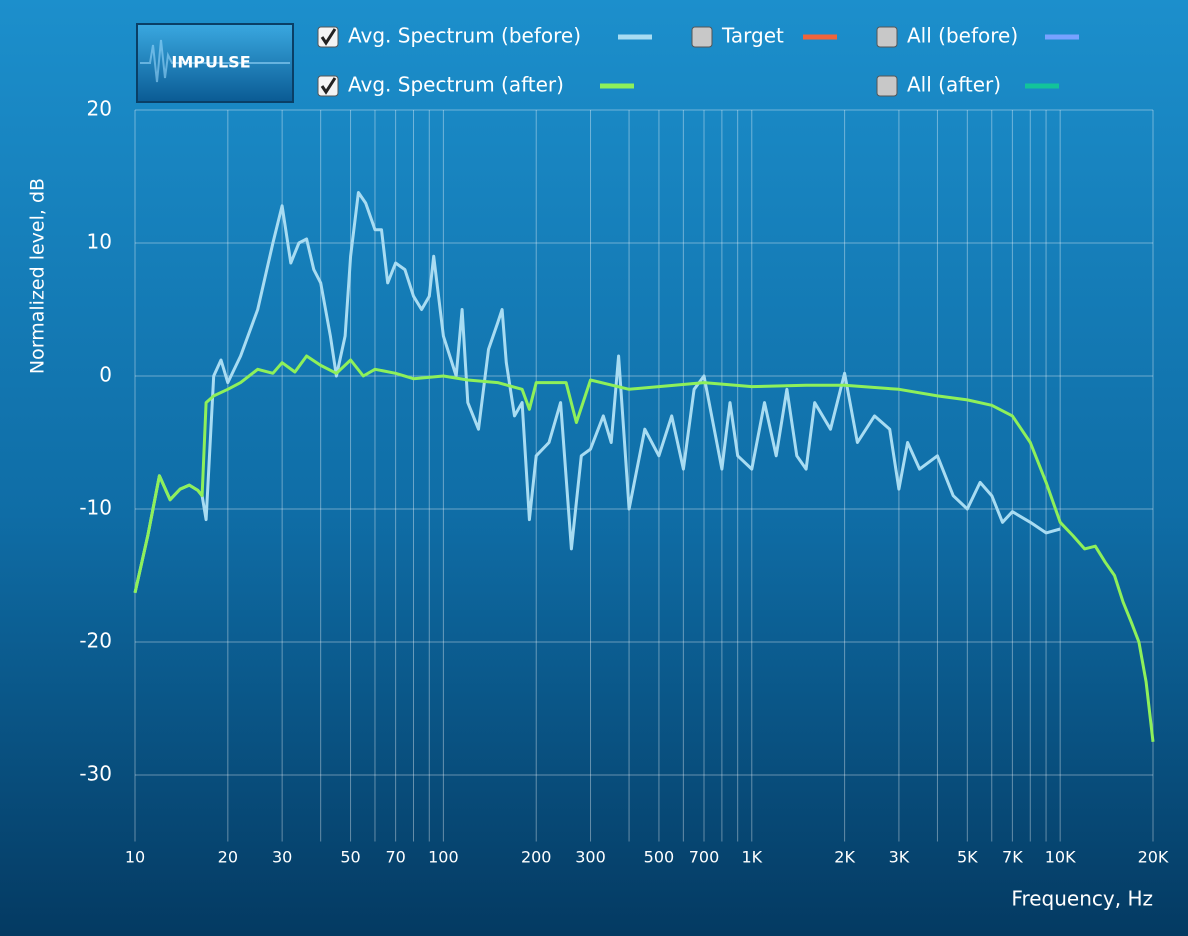 The height and width of the screenshot is (936, 1188). I want to click on legend-item: All (after), so click(967, 85).